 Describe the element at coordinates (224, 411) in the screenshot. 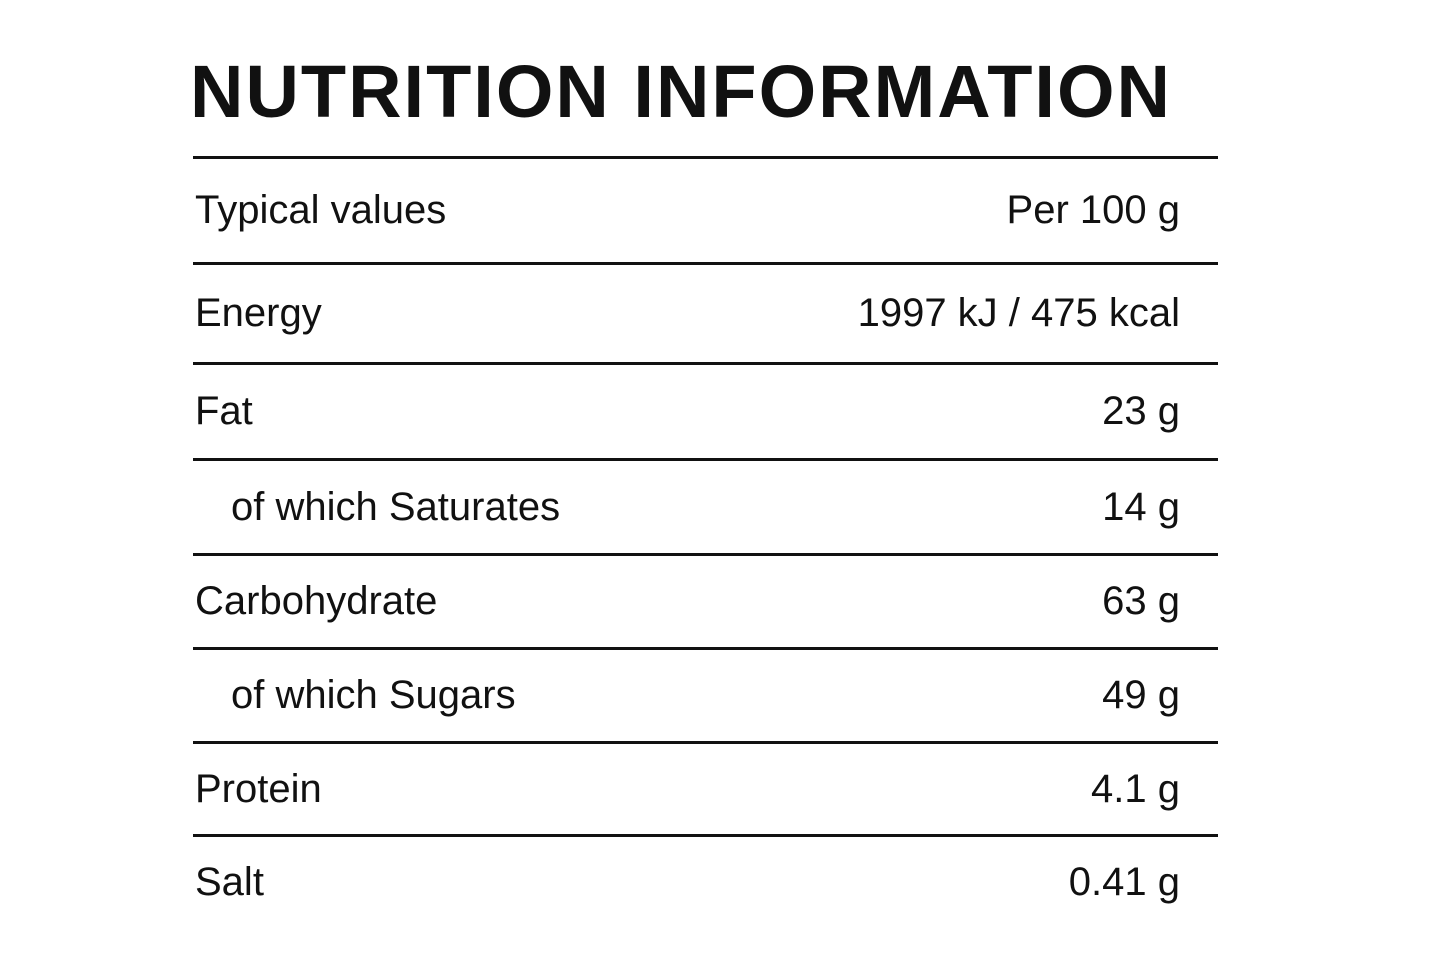

I see `nutrient-label: Fat` at that location.